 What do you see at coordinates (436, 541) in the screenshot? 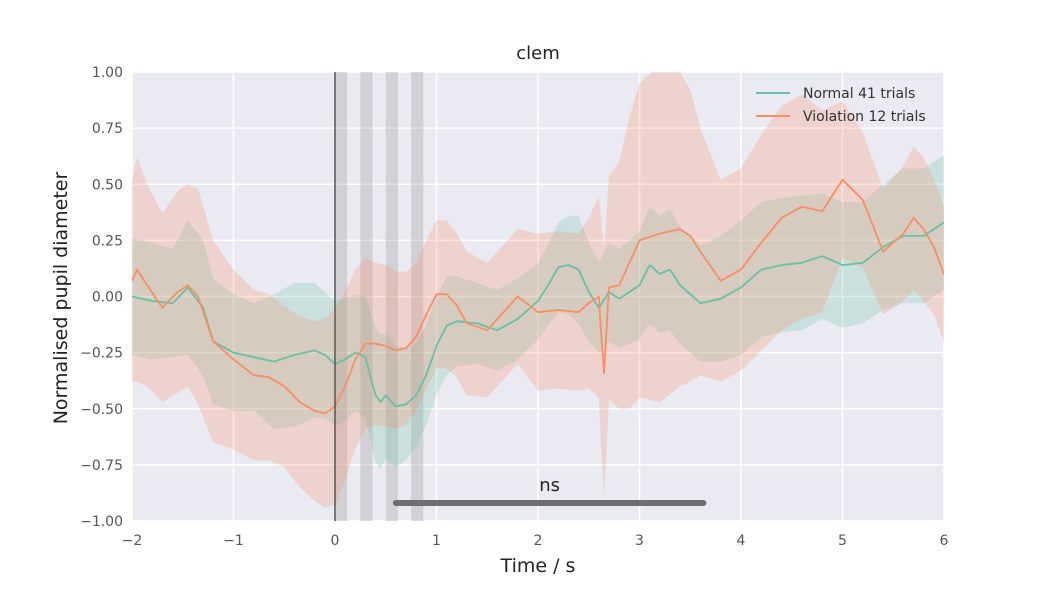
I see `x-tick-label: 1` at bounding box center [436, 541].